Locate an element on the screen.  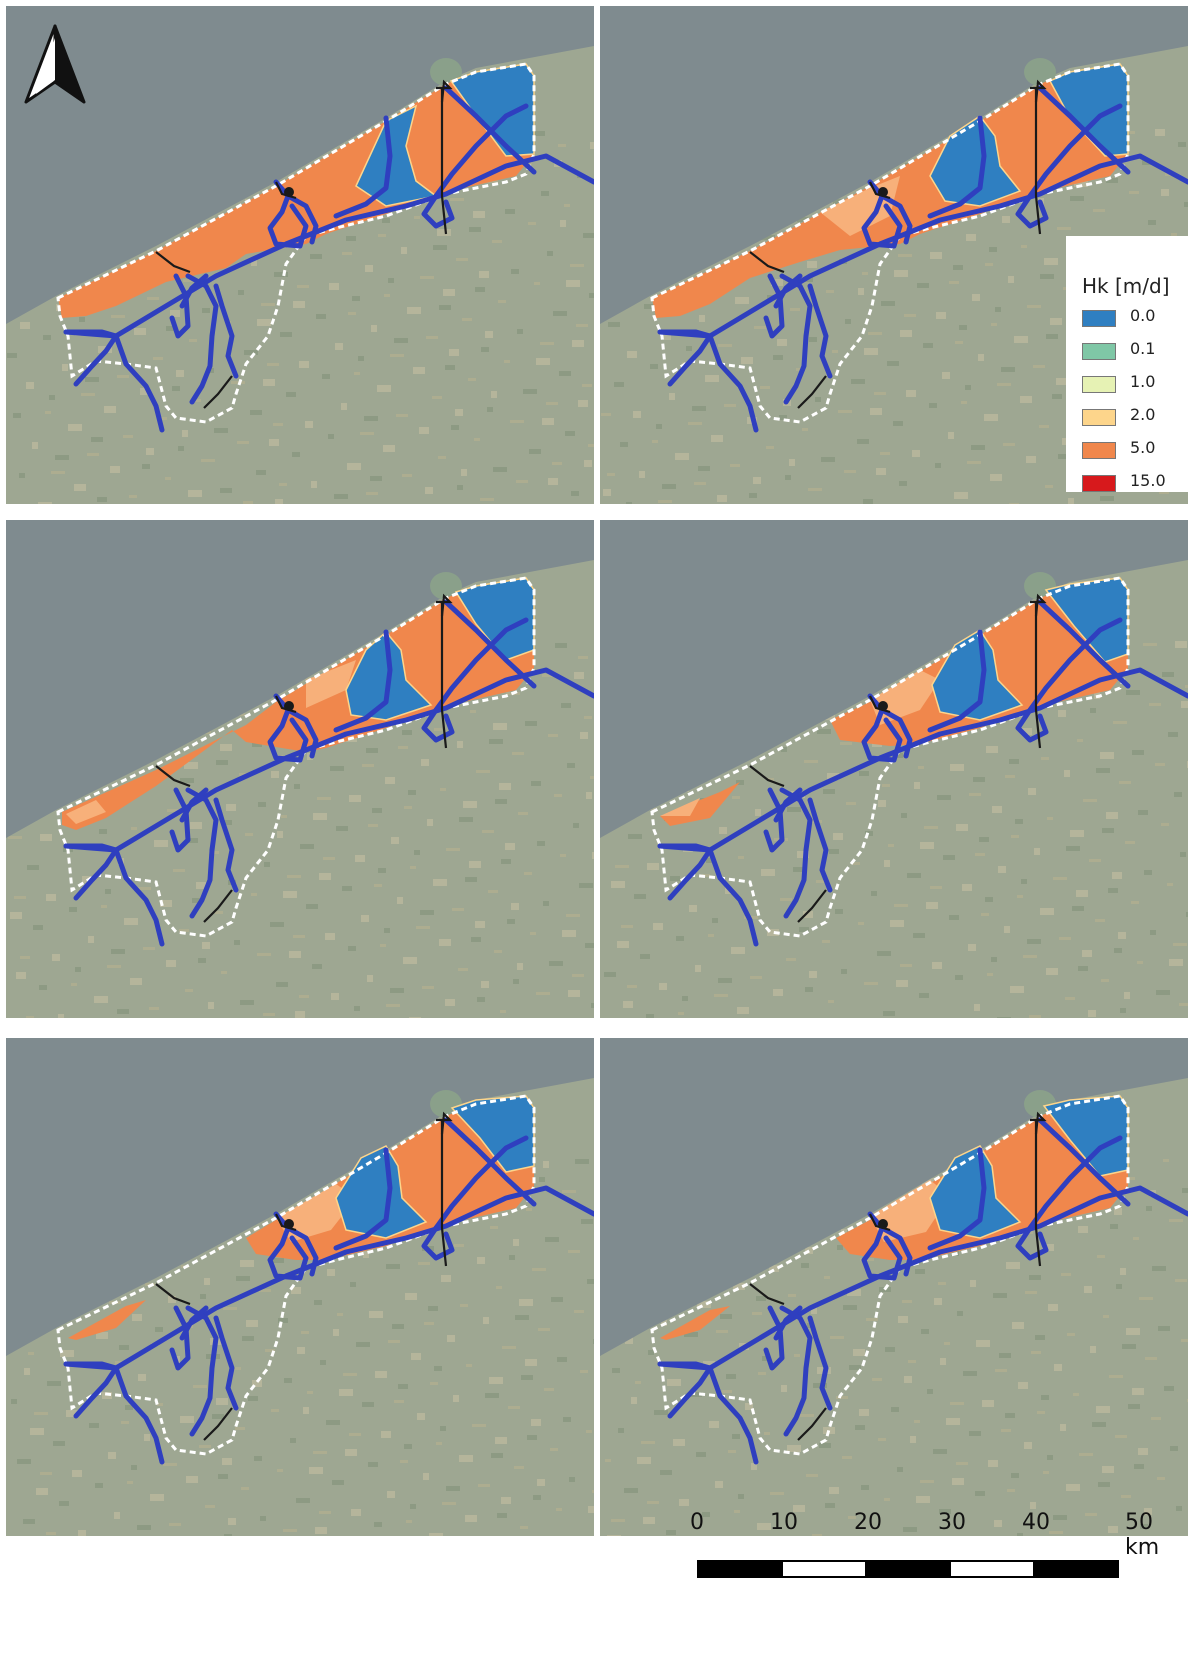
map-svg is located at coordinates (894, 1287).